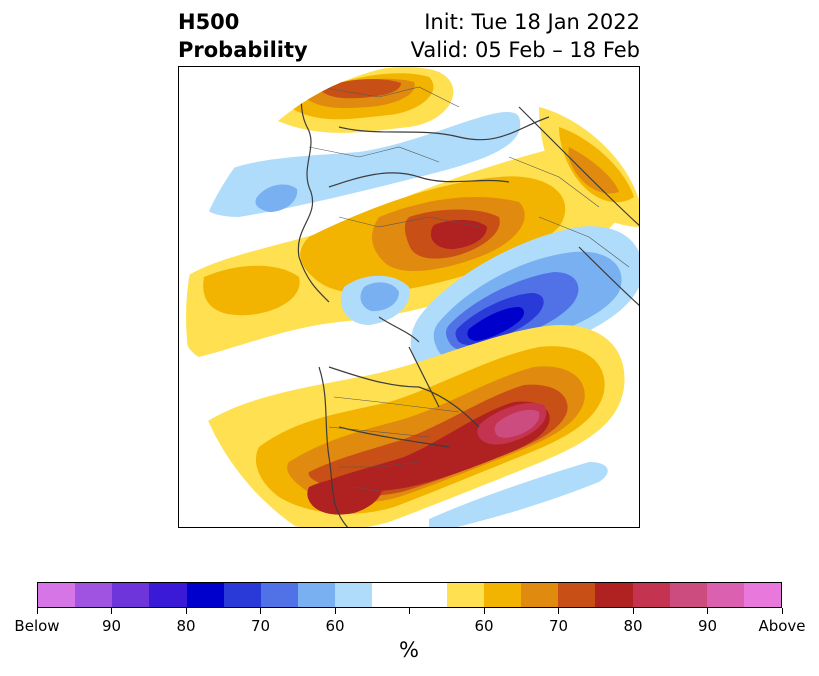 The image size is (819, 676). What do you see at coordinates (359, 164) in the screenshot?
I see `cool-anomaly-band` at bounding box center [359, 164].